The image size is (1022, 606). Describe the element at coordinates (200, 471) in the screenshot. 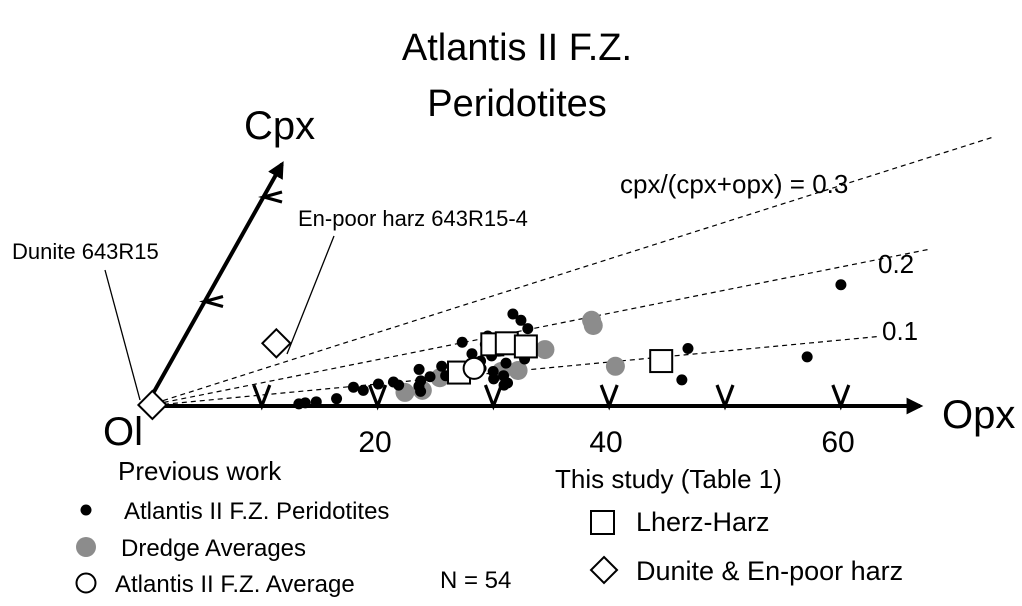

I see `legend-previous-heading: Previous work` at that location.